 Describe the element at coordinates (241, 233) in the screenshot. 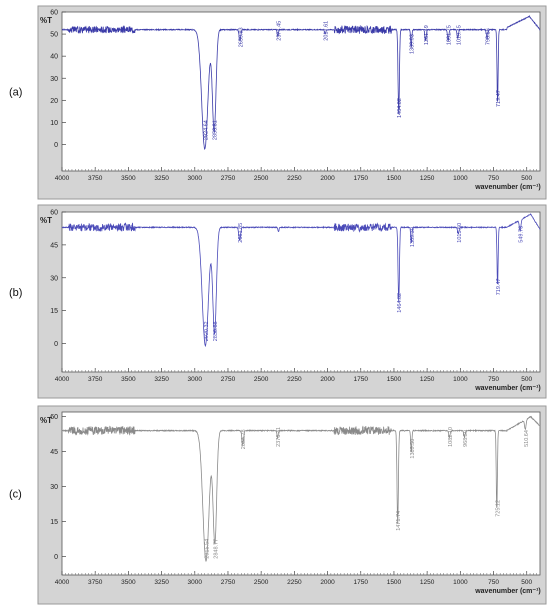

I see `peak-label: 2661.85` at that location.